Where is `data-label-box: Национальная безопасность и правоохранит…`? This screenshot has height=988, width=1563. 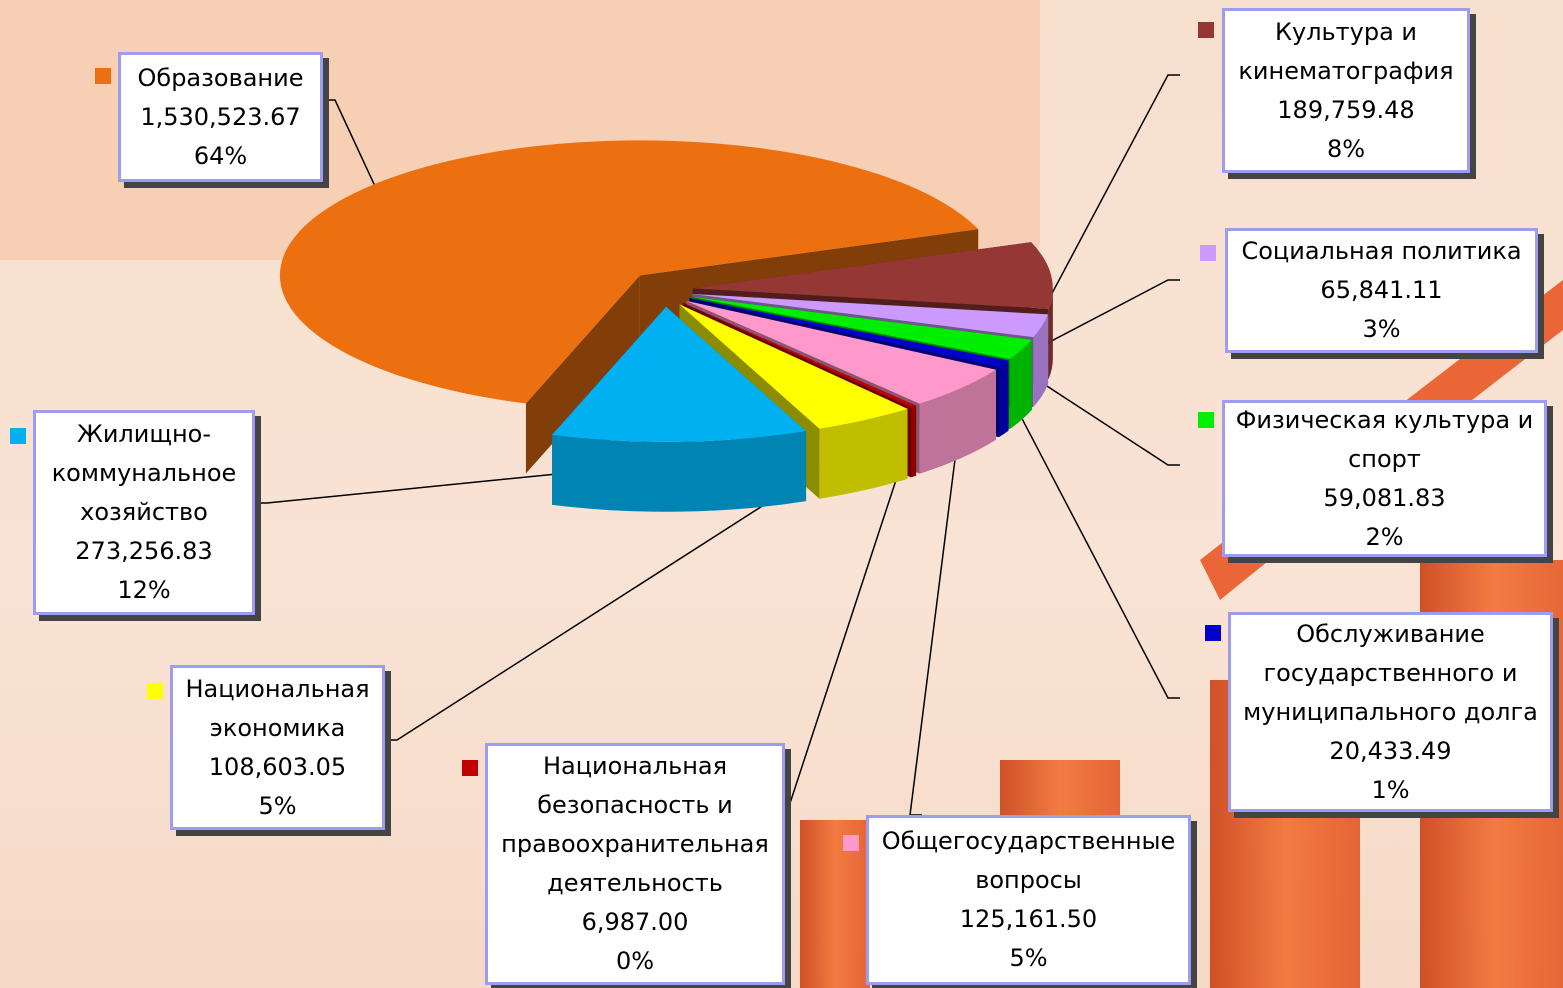
data-label-box: Национальная безопасность и правоохранит… is located at coordinates (635, 864).